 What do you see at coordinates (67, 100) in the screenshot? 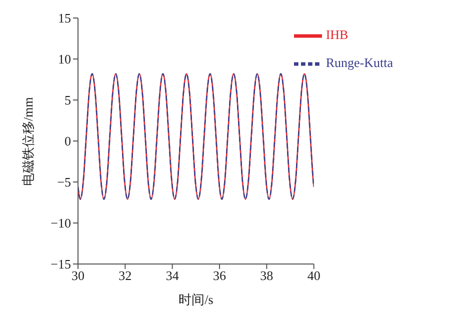
I see `y-tick-label: 5` at bounding box center [67, 100].